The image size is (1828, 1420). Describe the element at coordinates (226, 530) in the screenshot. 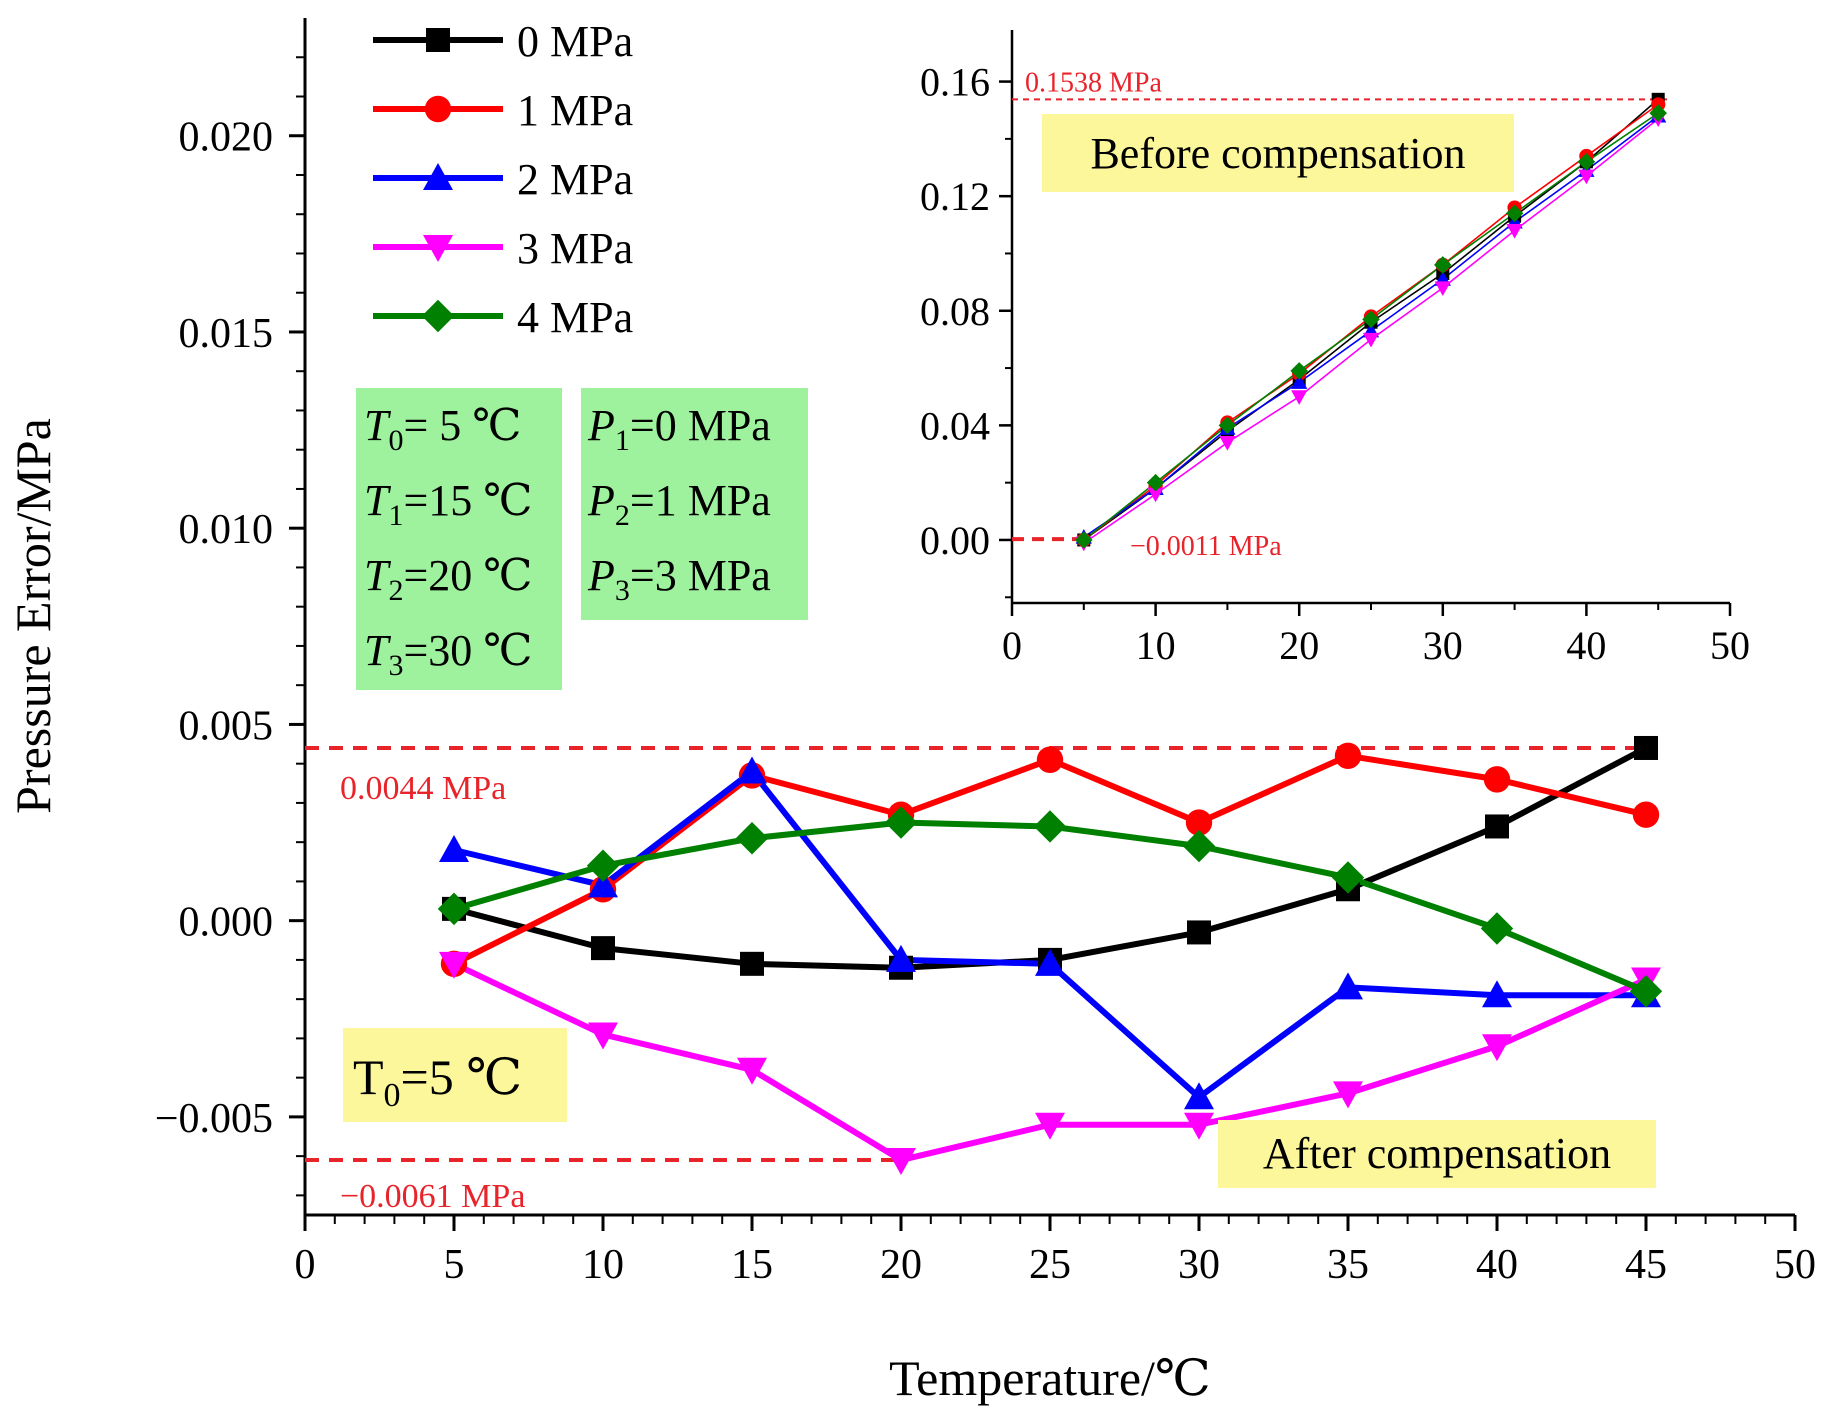

I see `main-y-tick-label: 0.010` at that location.